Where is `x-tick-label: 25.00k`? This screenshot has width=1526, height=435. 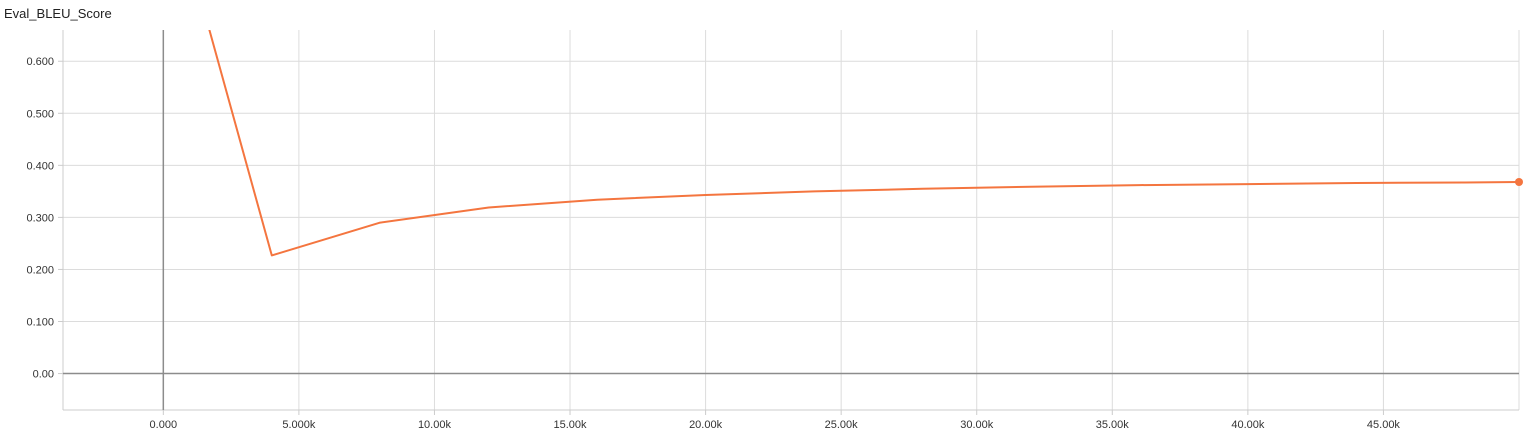 x-tick-label: 25.00k is located at coordinates (842, 425).